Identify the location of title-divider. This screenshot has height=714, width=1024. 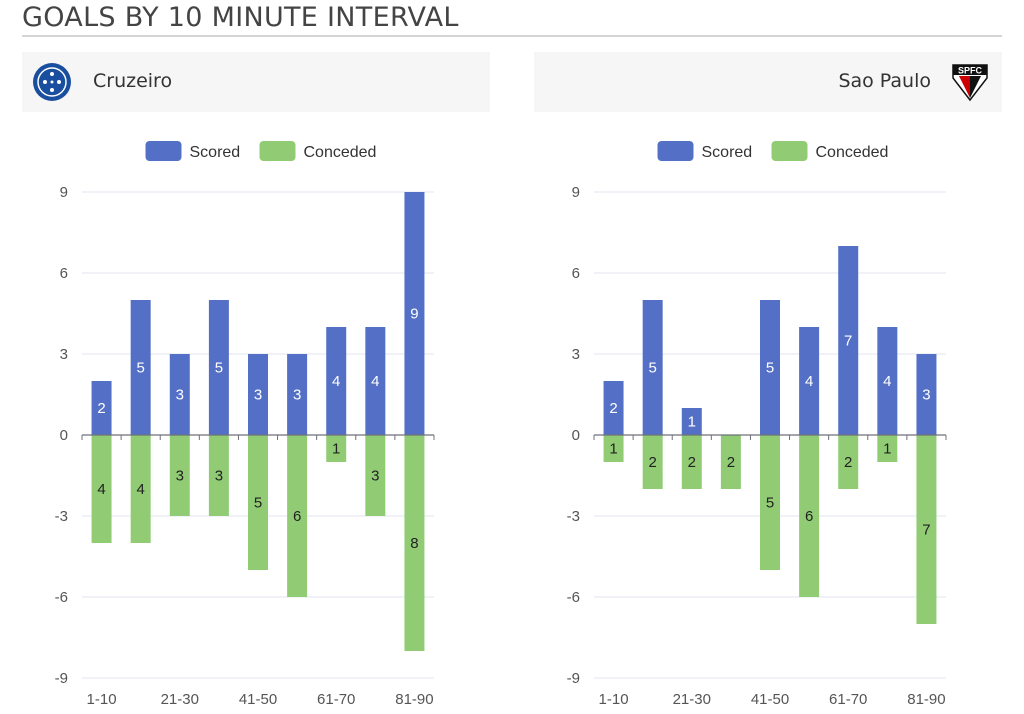
(512, 36).